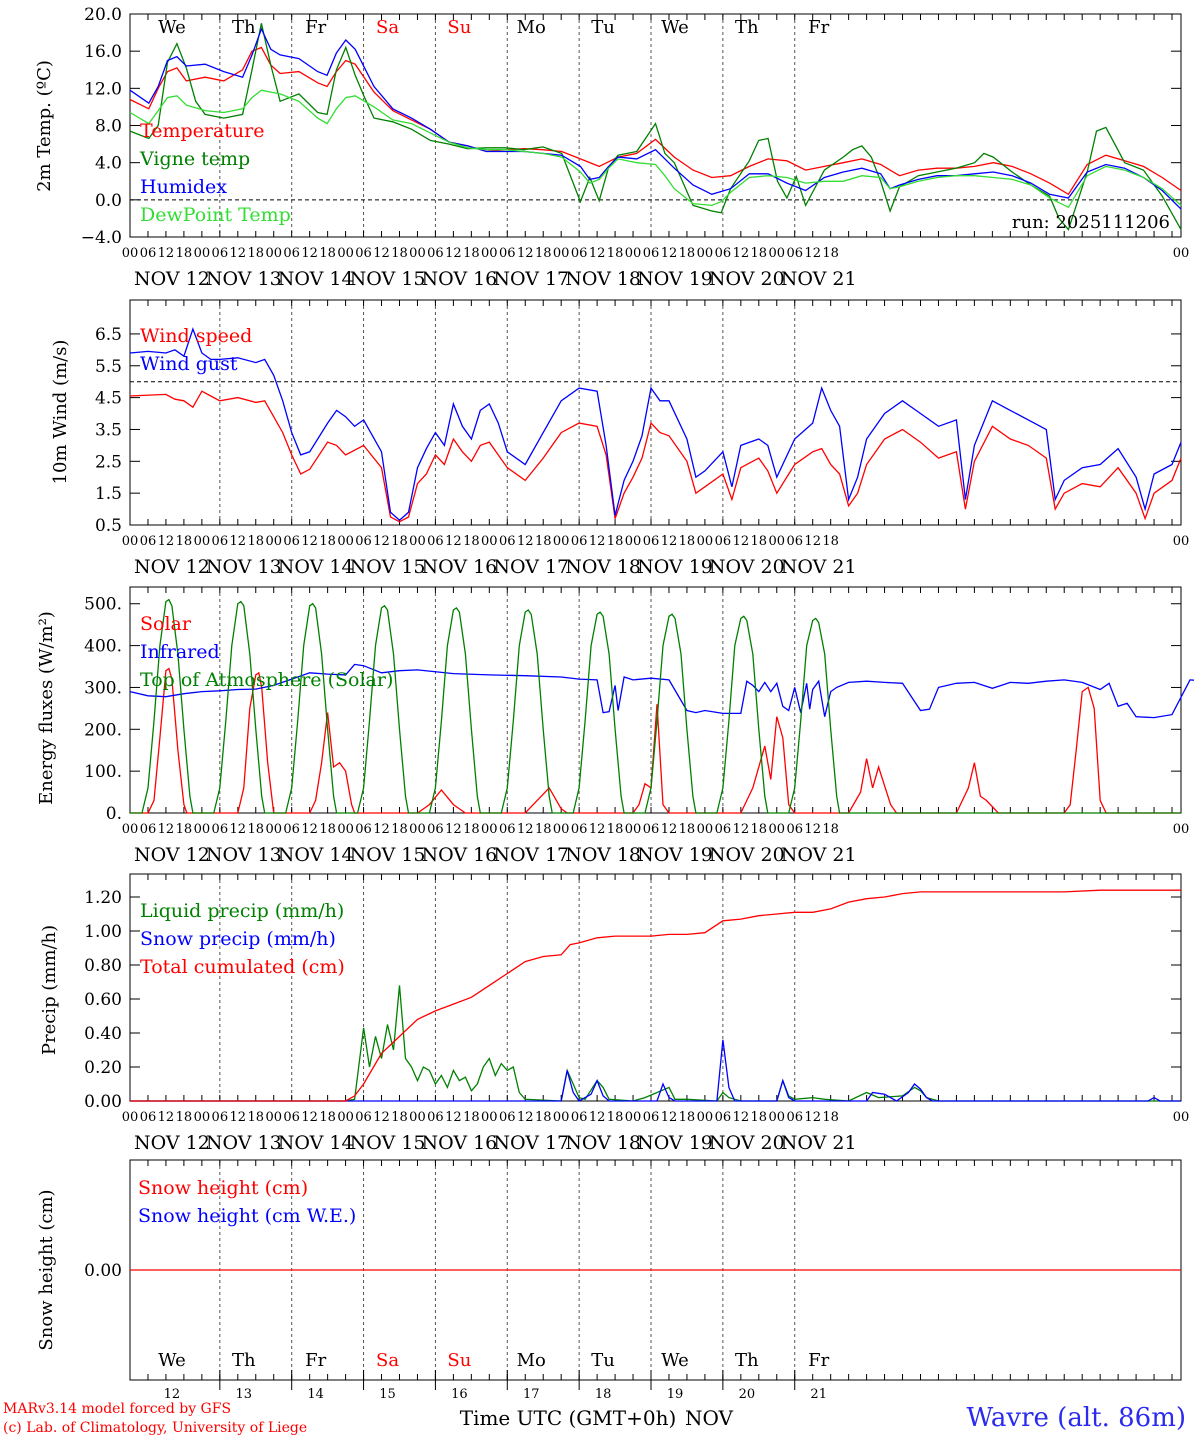 The height and width of the screenshot is (1440, 1194). Describe the element at coordinates (459, 1360) in the screenshot. I see `weekday-label: Su` at that location.